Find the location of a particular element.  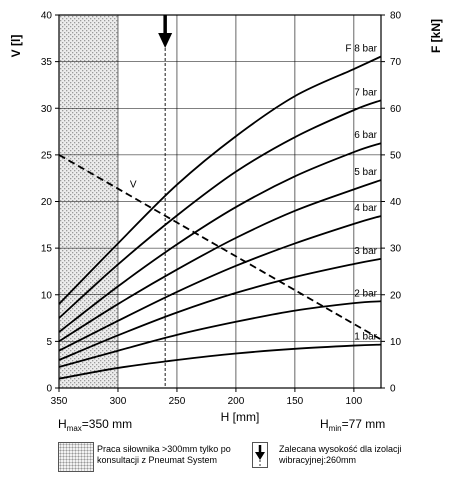

y-right-axis-title: F [kN] is located at coordinates (436, 36).